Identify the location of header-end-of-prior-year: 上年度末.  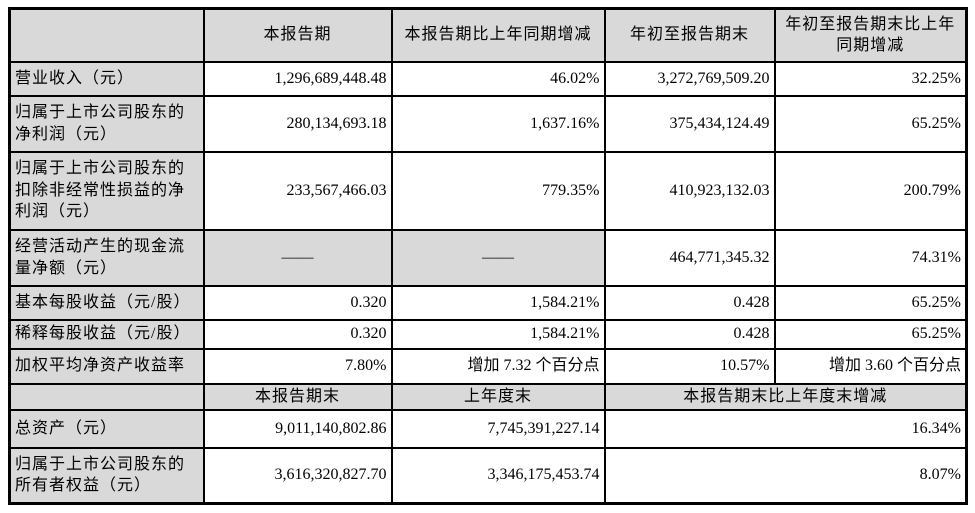
(498, 396).